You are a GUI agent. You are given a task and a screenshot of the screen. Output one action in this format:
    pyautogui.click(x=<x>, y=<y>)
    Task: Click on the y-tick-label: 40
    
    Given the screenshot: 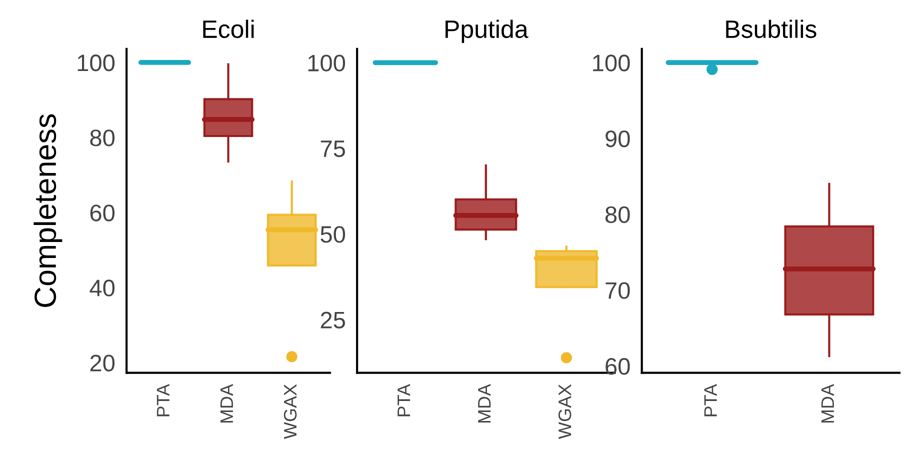 What is the action you would take?
    pyautogui.click(x=102, y=288)
    